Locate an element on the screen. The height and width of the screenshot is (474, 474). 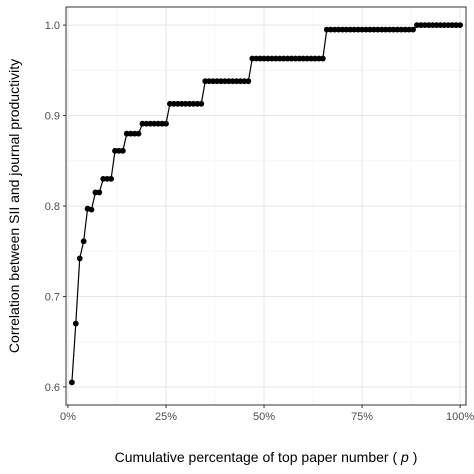
x-tick-label: 50% is located at coordinates (264, 417).